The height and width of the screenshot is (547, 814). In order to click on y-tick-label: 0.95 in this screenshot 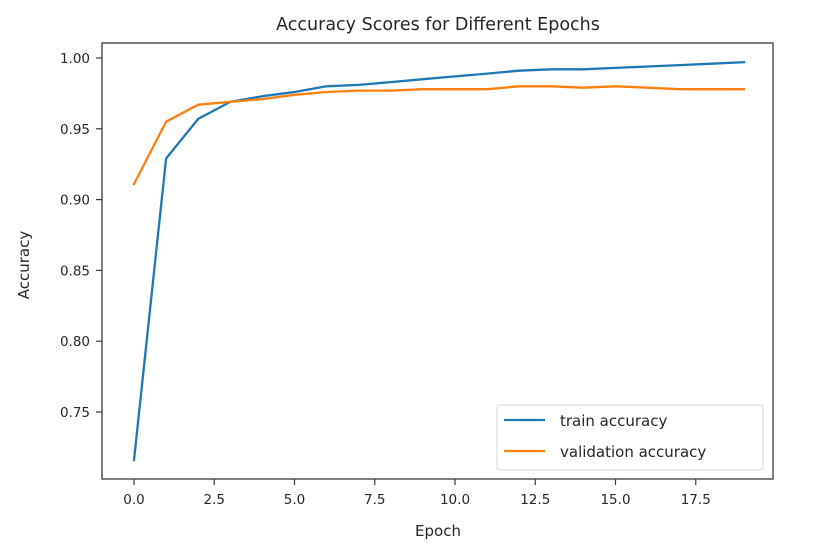, I will do `click(75, 130)`.